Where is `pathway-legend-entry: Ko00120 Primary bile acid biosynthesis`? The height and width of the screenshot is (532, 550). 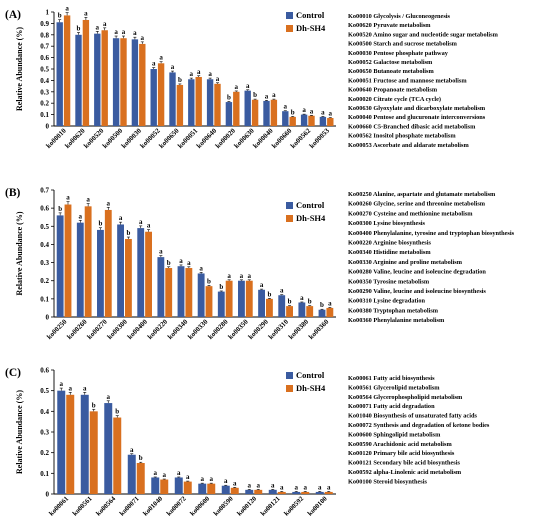 pathway-legend-entry: Ko00120 Primary bile acid biosynthesis is located at coordinates (401, 453).